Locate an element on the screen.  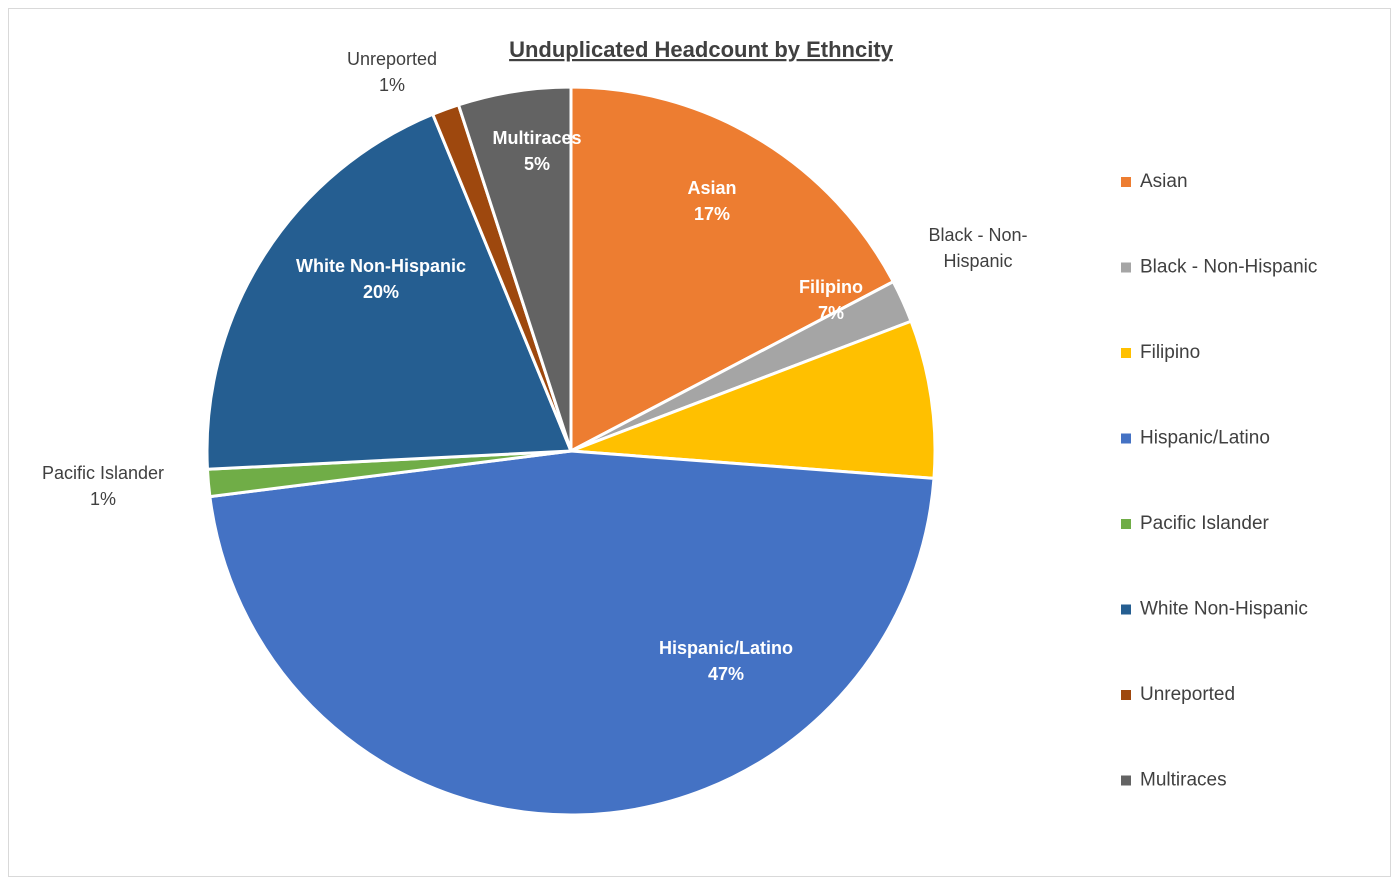
chart-title: Unduplicated Headcount by Ethncity is located at coordinates (701, 49).